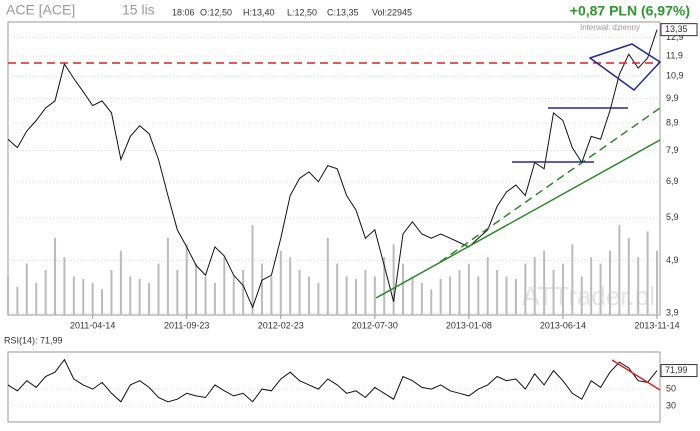 The height and width of the screenshot is (431, 700). What do you see at coordinates (671, 388) in the screenshot?
I see `y-tick-label: 50` at bounding box center [671, 388].